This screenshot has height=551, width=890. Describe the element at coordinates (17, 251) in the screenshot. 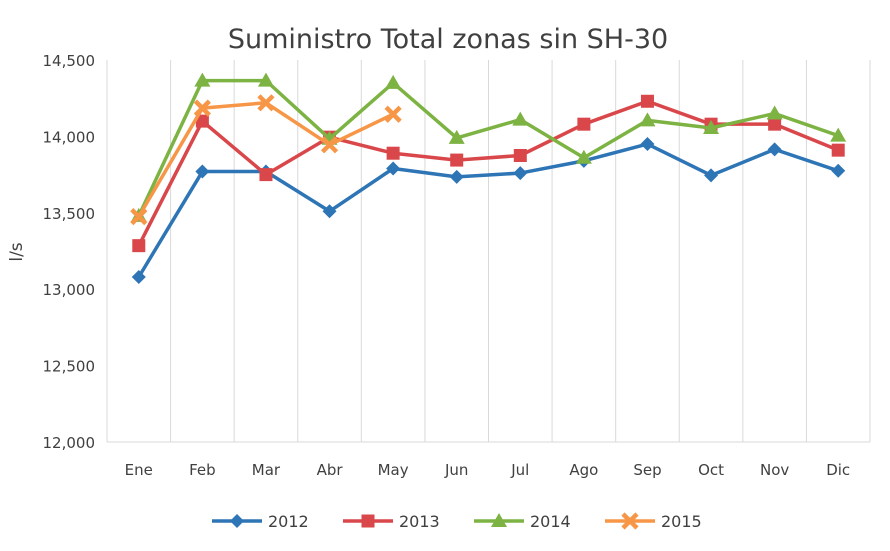

I see `y-axis-label: l/s` at that location.